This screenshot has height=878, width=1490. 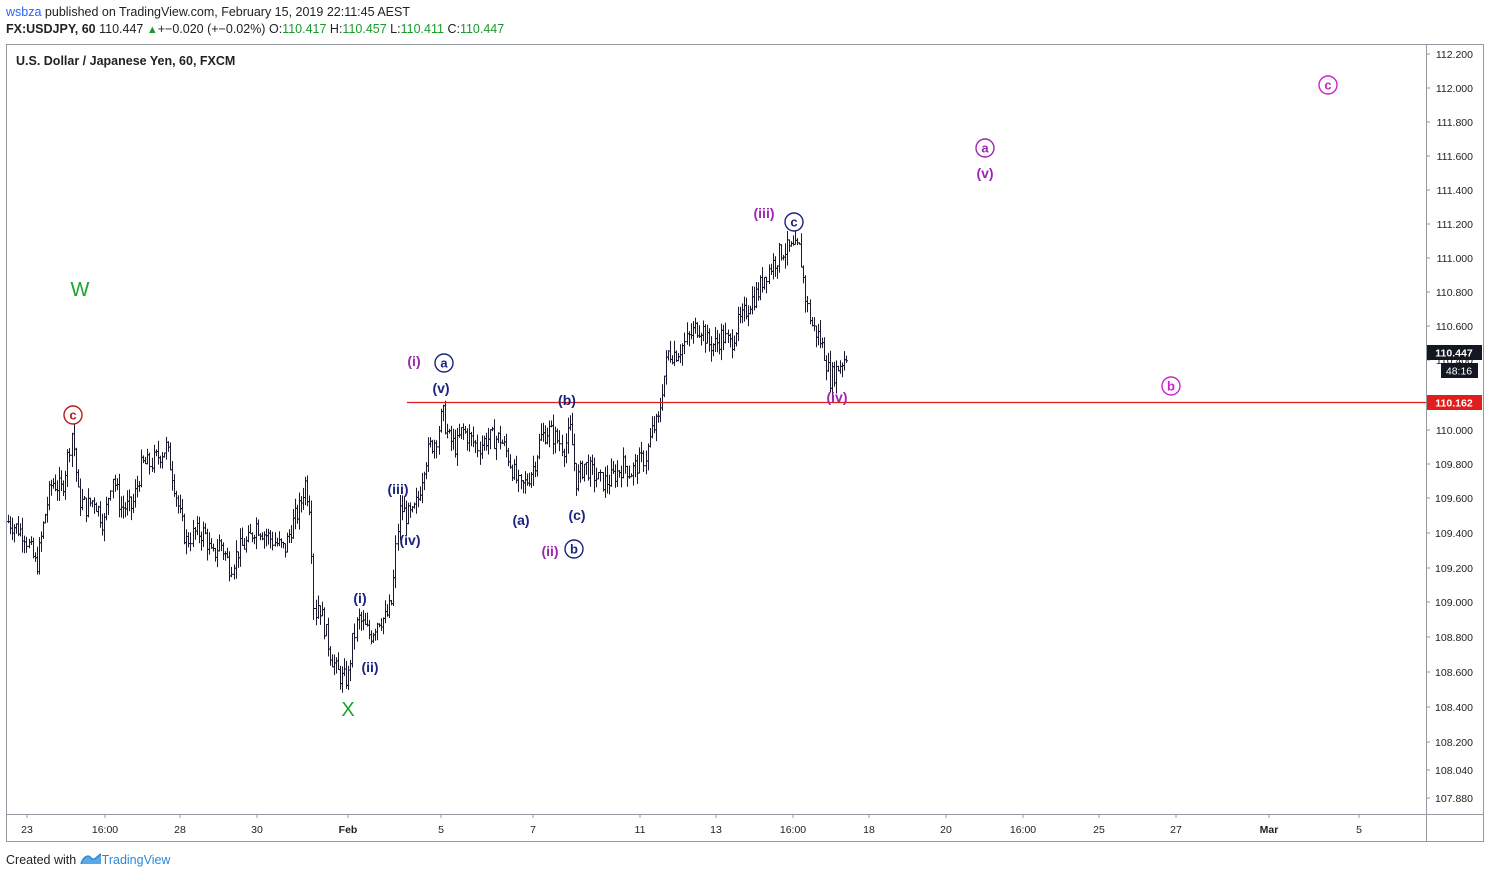 What do you see at coordinates (1269, 830) in the screenshot?
I see `time-tick-label: Mar` at bounding box center [1269, 830].